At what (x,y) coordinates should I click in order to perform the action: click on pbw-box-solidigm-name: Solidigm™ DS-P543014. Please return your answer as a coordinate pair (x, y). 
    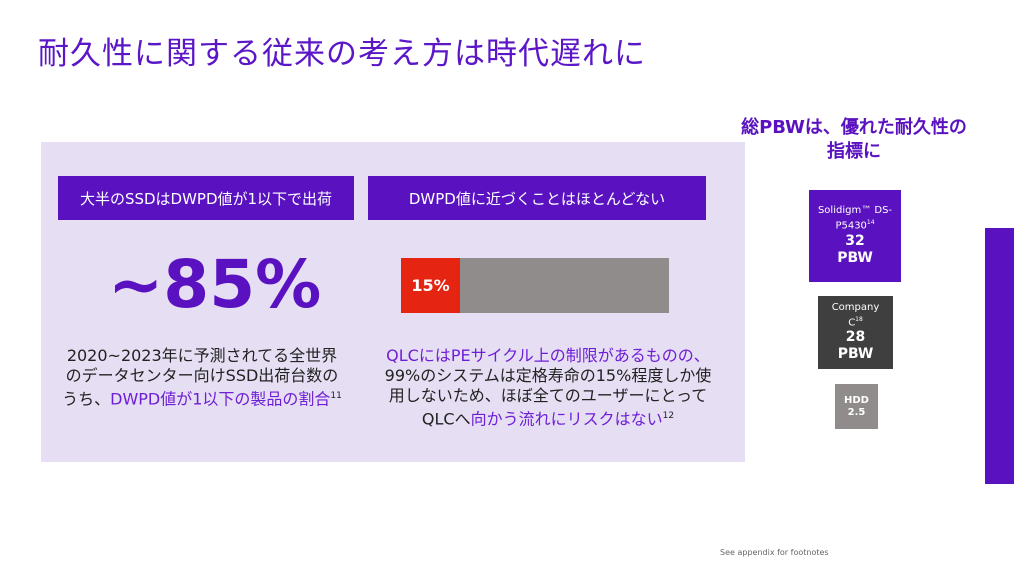
    Looking at the image, I should click on (855, 218).